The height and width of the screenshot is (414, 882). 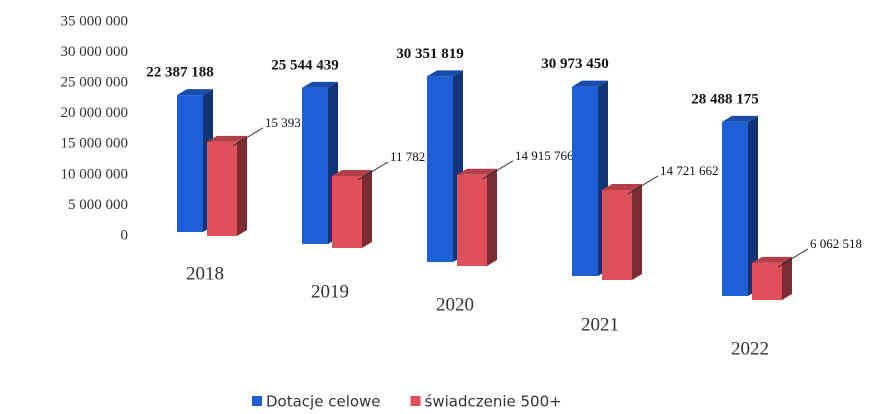 I want to click on value-label: 6 062 518, so click(x=836, y=243).